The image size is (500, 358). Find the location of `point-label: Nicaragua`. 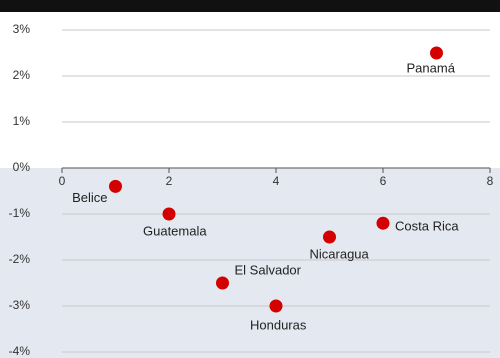

point-label: Nicaragua is located at coordinates (340, 253).